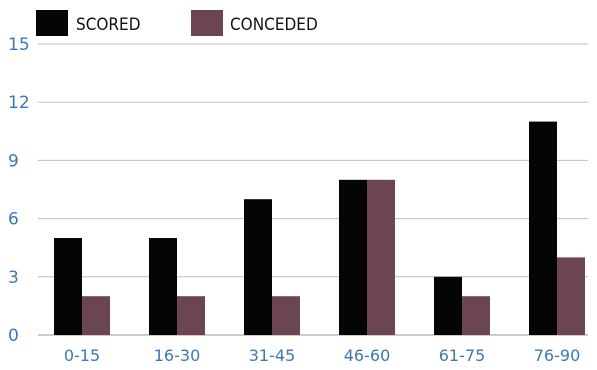  What do you see at coordinates (19, 190) in the screenshot?
I see `y-axis-ticks: 0 3 6 9 12 15` at bounding box center [19, 190].